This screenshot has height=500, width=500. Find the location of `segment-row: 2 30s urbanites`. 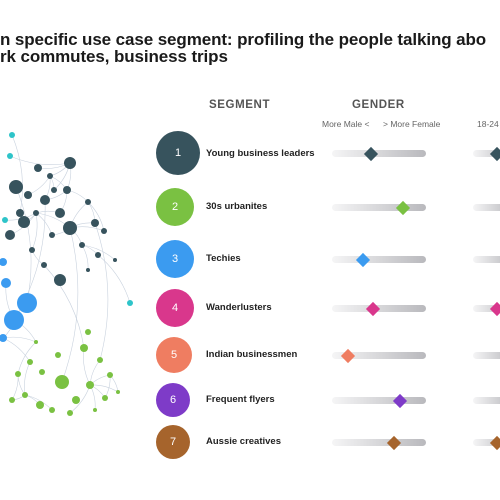

segment-row: 2 30s urbanites is located at coordinates (328, 210).